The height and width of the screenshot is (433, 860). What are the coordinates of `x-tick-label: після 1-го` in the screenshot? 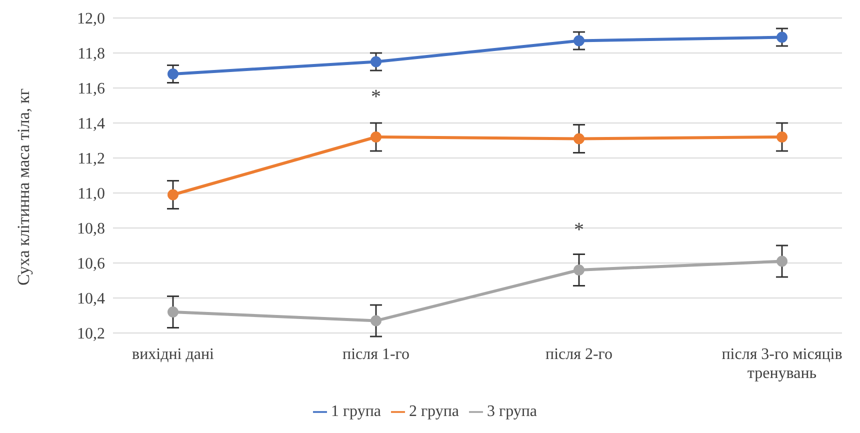 It's located at (376, 354).